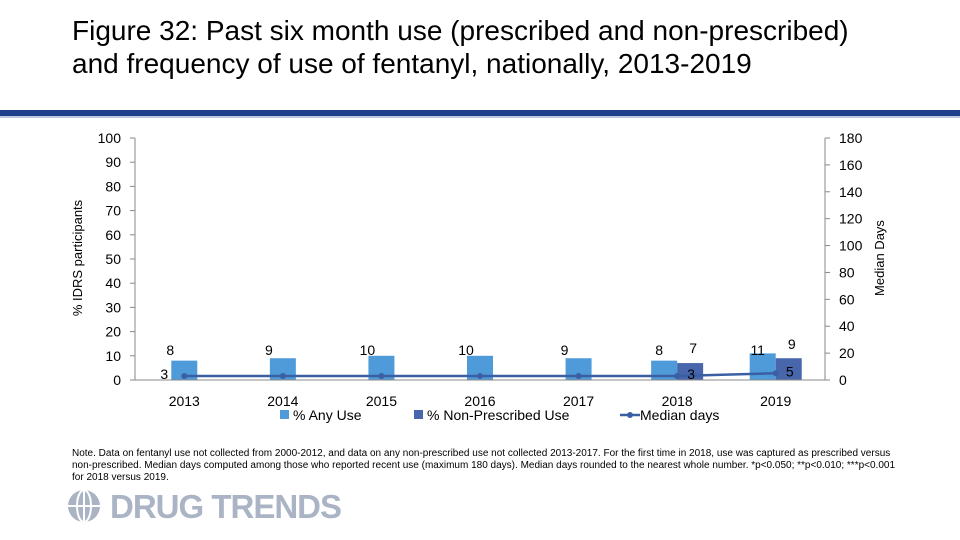  What do you see at coordinates (381, 401) in the screenshot?
I see `x-tick-label: 2015` at bounding box center [381, 401].